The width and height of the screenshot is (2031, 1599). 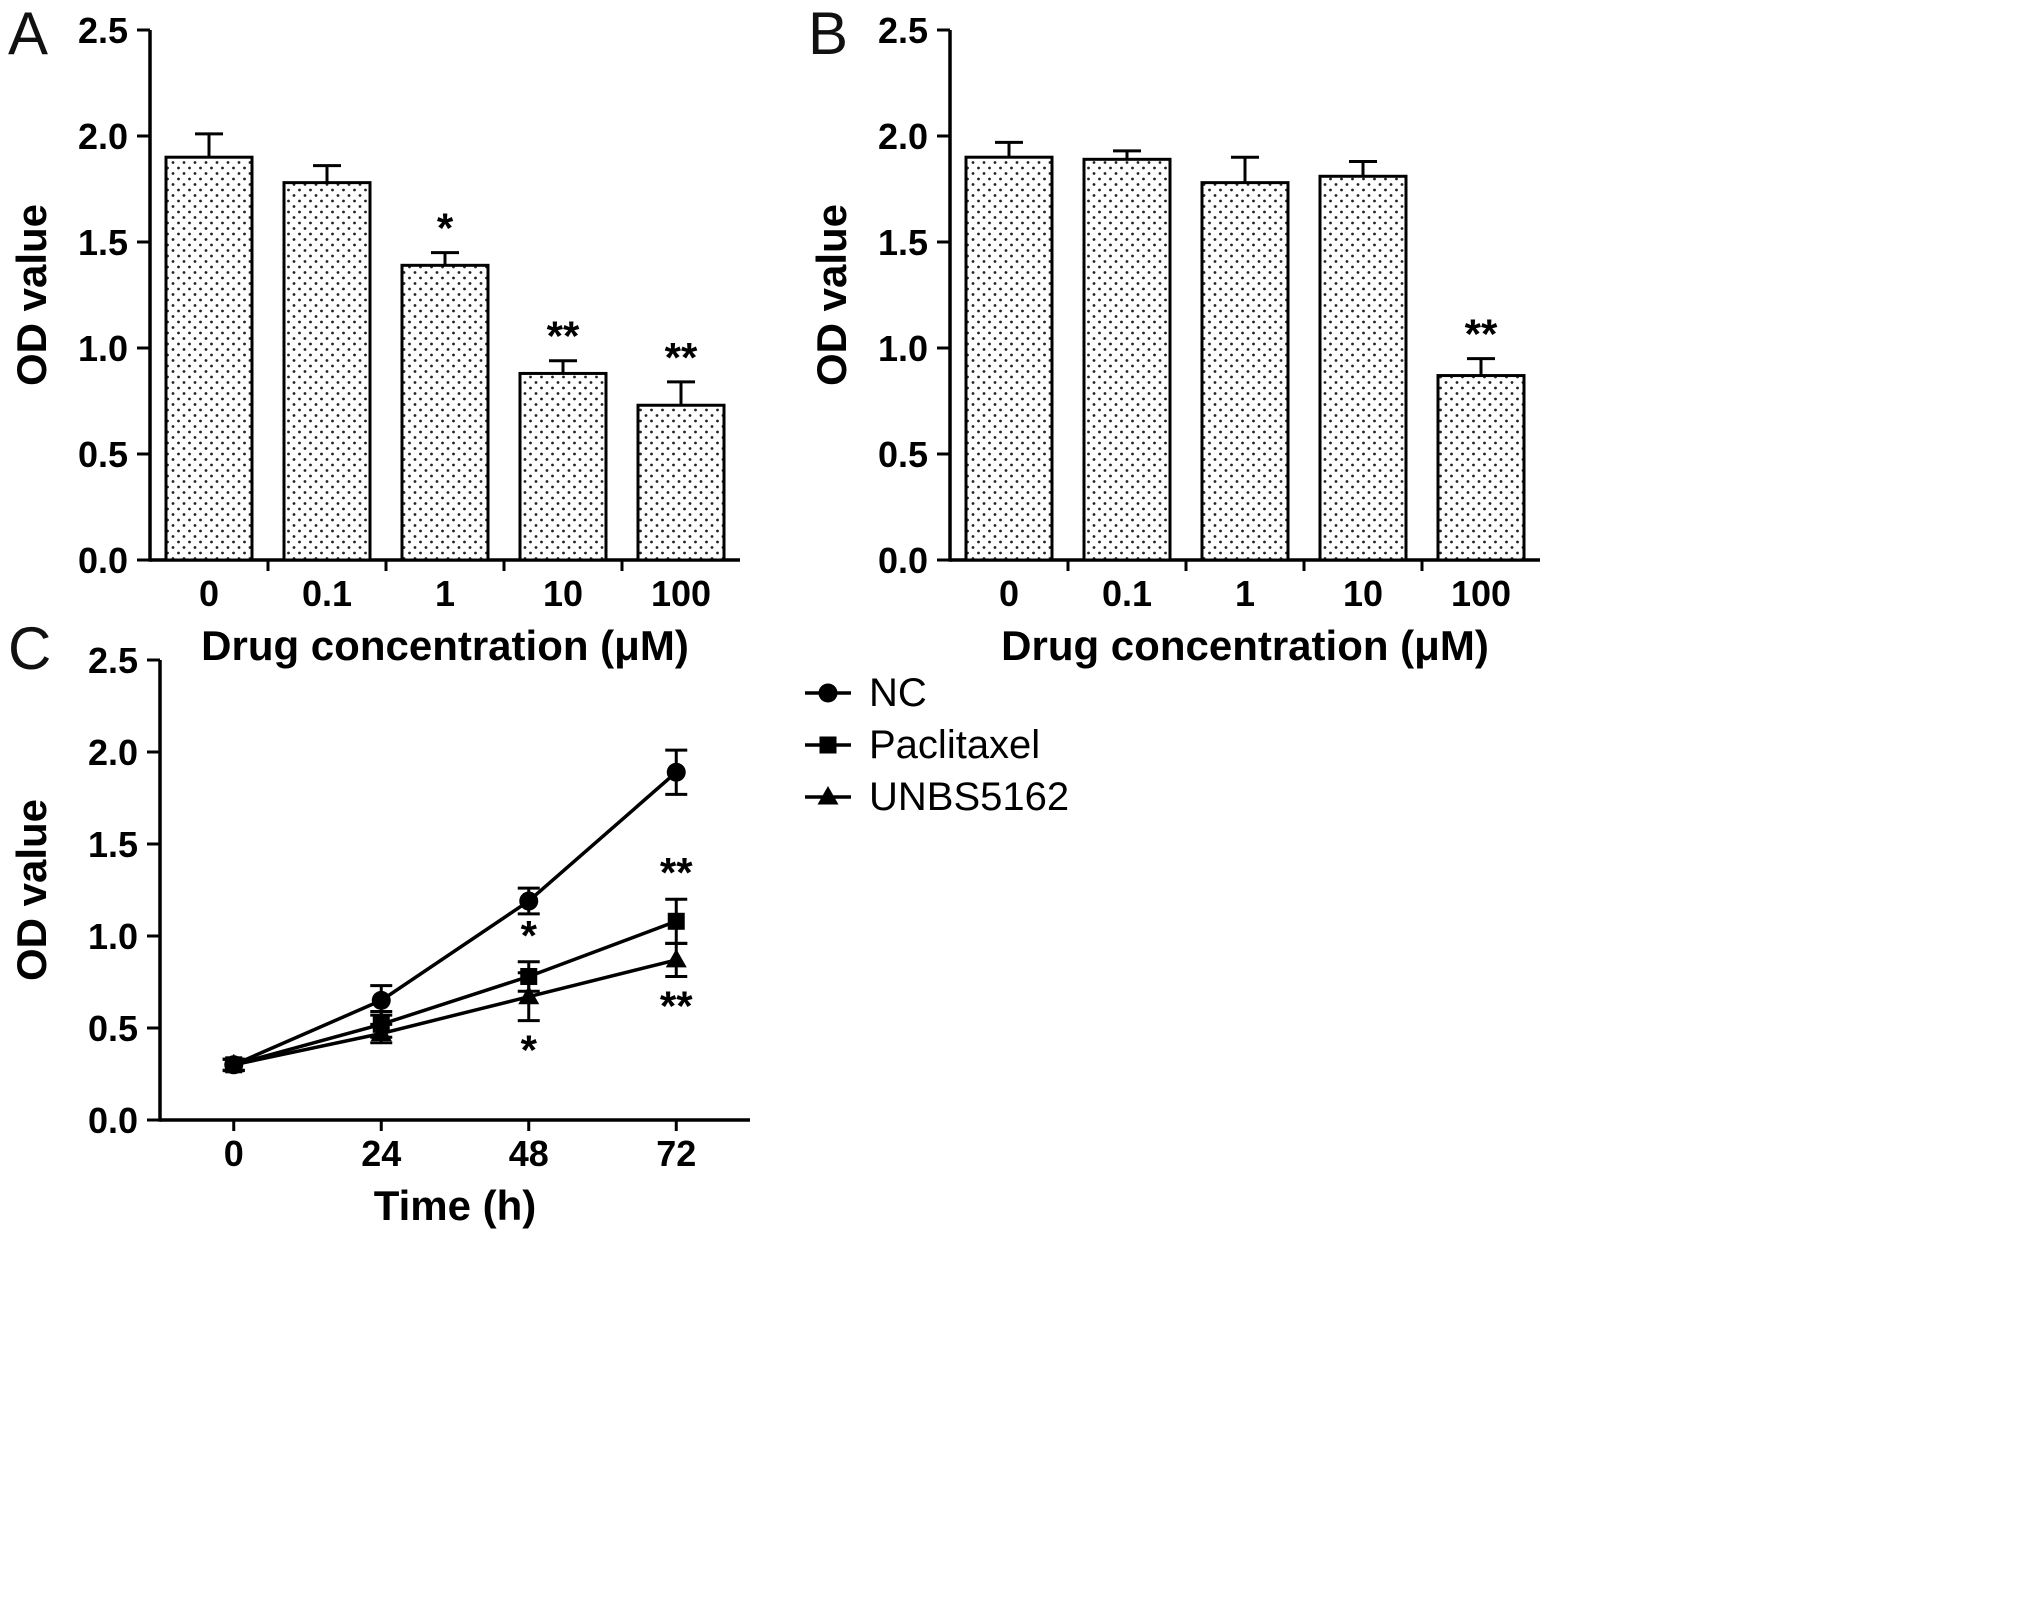 What do you see at coordinates (676, 1153) in the screenshot?
I see `x-tick-label: 72` at bounding box center [676, 1153].